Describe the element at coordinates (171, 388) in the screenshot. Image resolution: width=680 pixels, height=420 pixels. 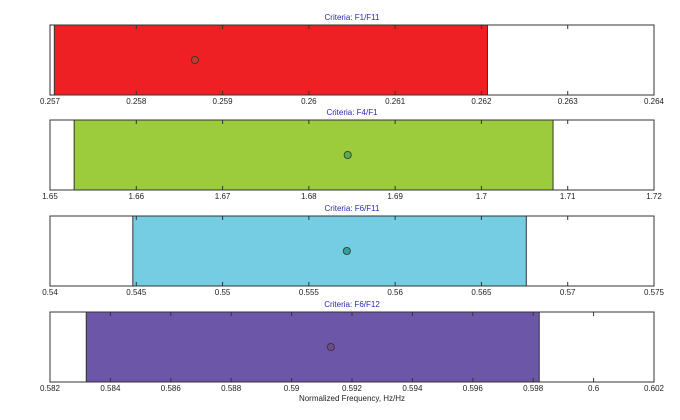
I see `panel-4-tick-label: 0.586` at that location.